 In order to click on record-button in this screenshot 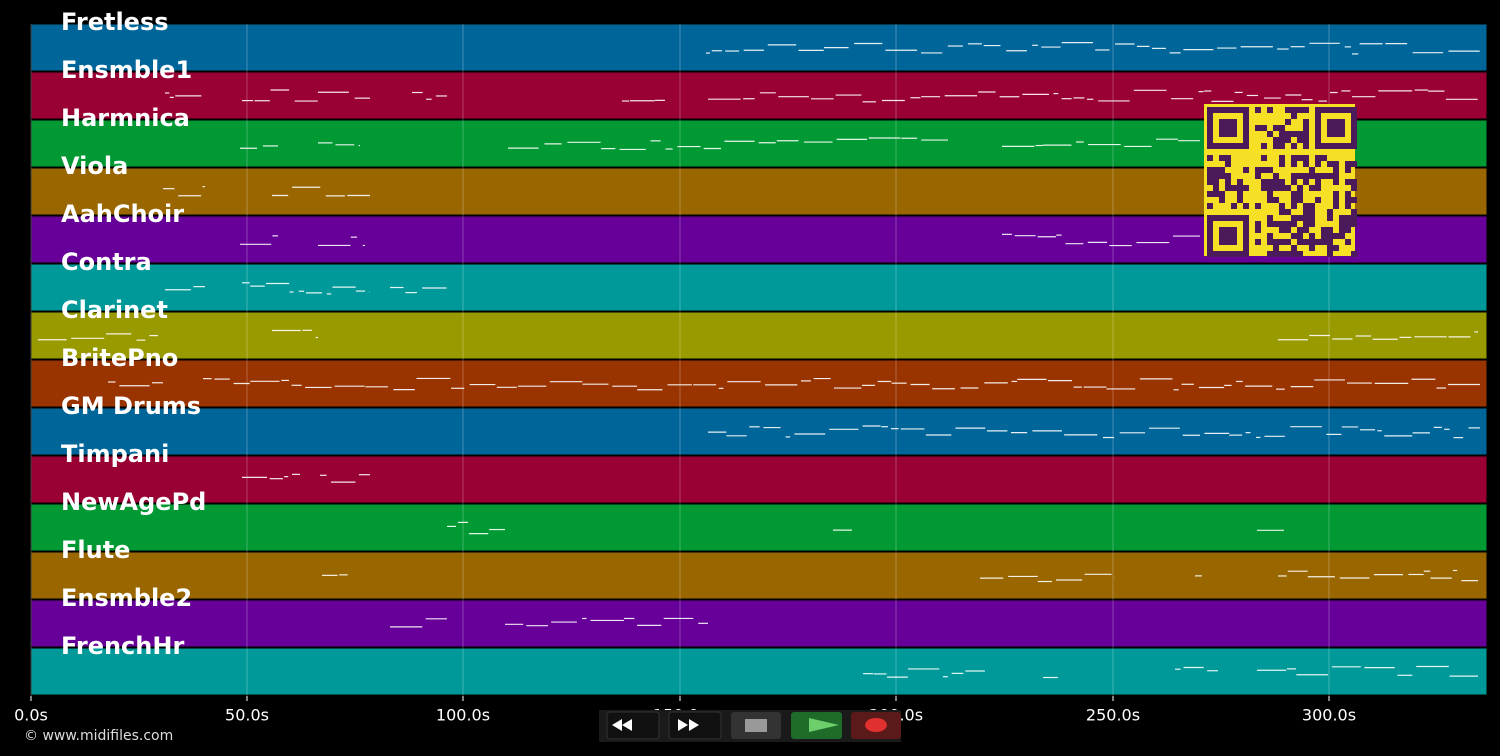, I will do `click(876, 725)`.